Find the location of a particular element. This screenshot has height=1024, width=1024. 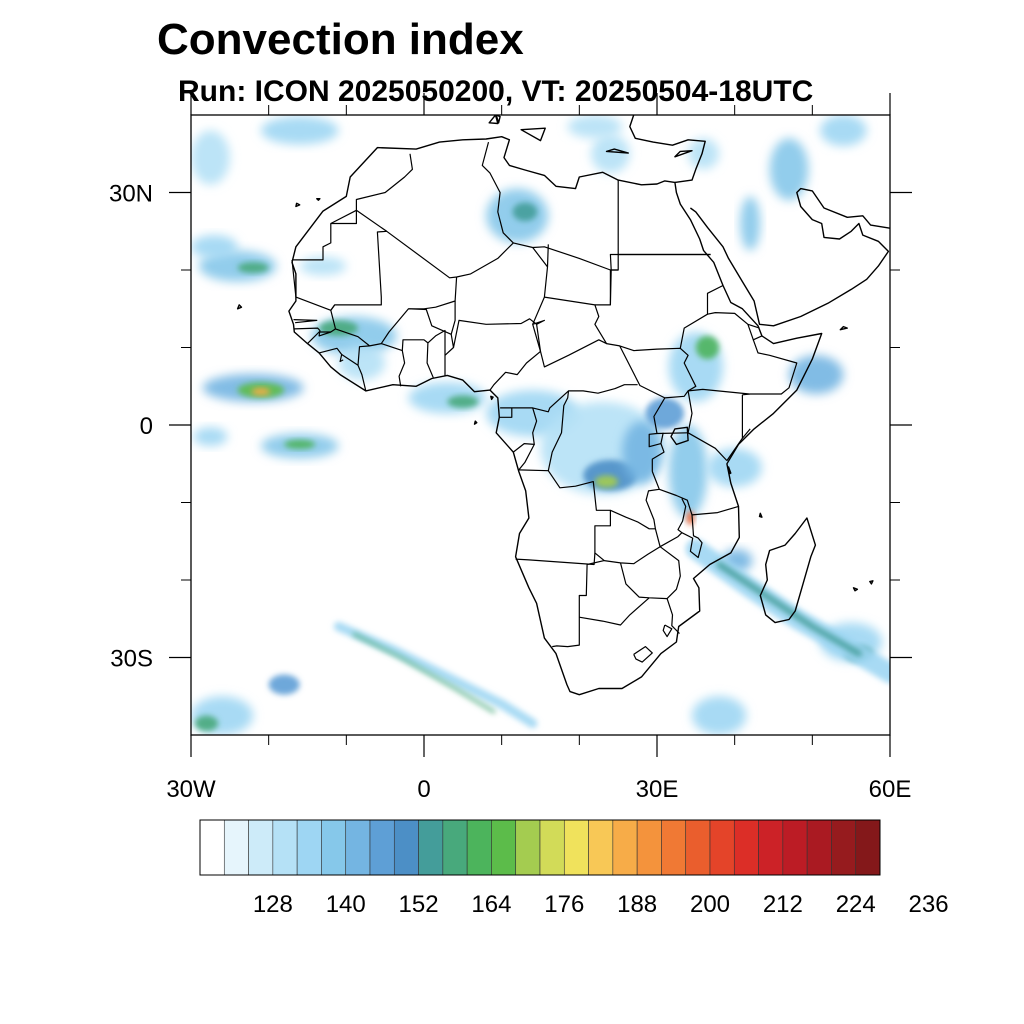

chart-title: Convection index is located at coordinates (340, 39).